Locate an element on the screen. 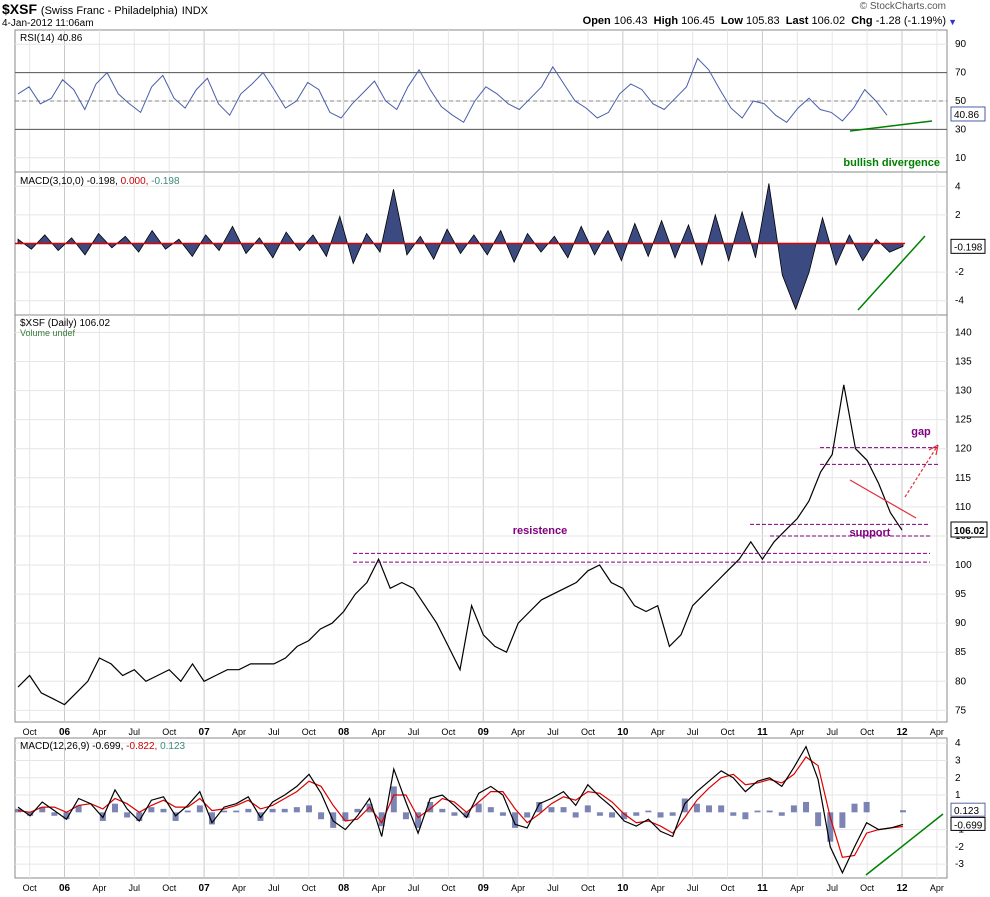  triangle-down-icon: ▼ is located at coordinates (952, 22).